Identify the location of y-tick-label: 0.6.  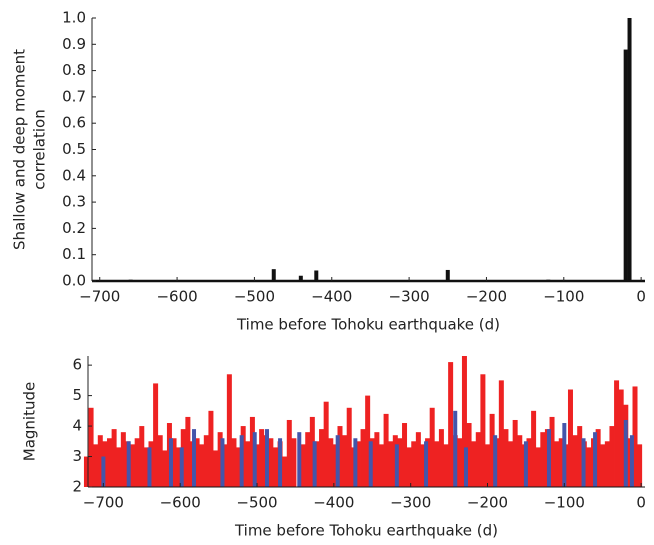
(74, 123).